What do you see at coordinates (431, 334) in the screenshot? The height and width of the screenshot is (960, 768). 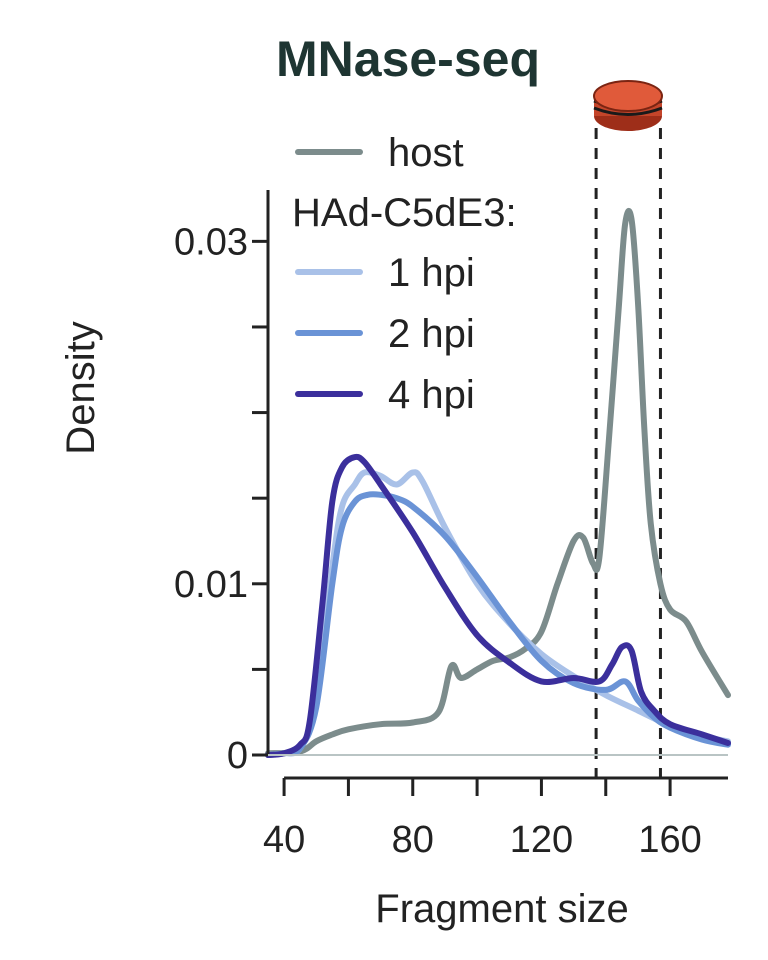 I see `legend-label-2hpi: 2 hpi` at bounding box center [431, 334].